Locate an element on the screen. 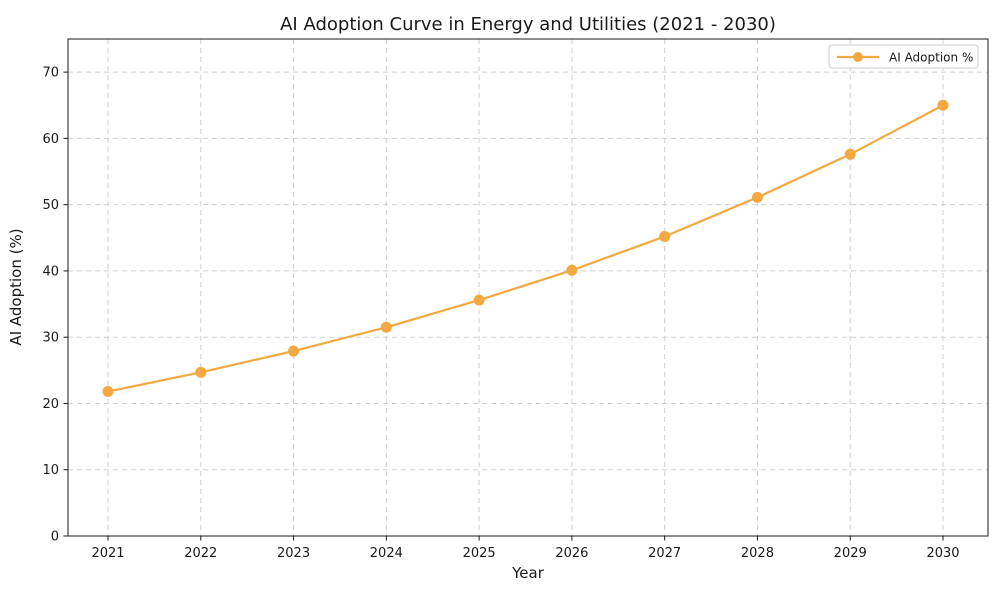 The height and width of the screenshot is (600, 1000). data-point-2026 is located at coordinates (572, 270).